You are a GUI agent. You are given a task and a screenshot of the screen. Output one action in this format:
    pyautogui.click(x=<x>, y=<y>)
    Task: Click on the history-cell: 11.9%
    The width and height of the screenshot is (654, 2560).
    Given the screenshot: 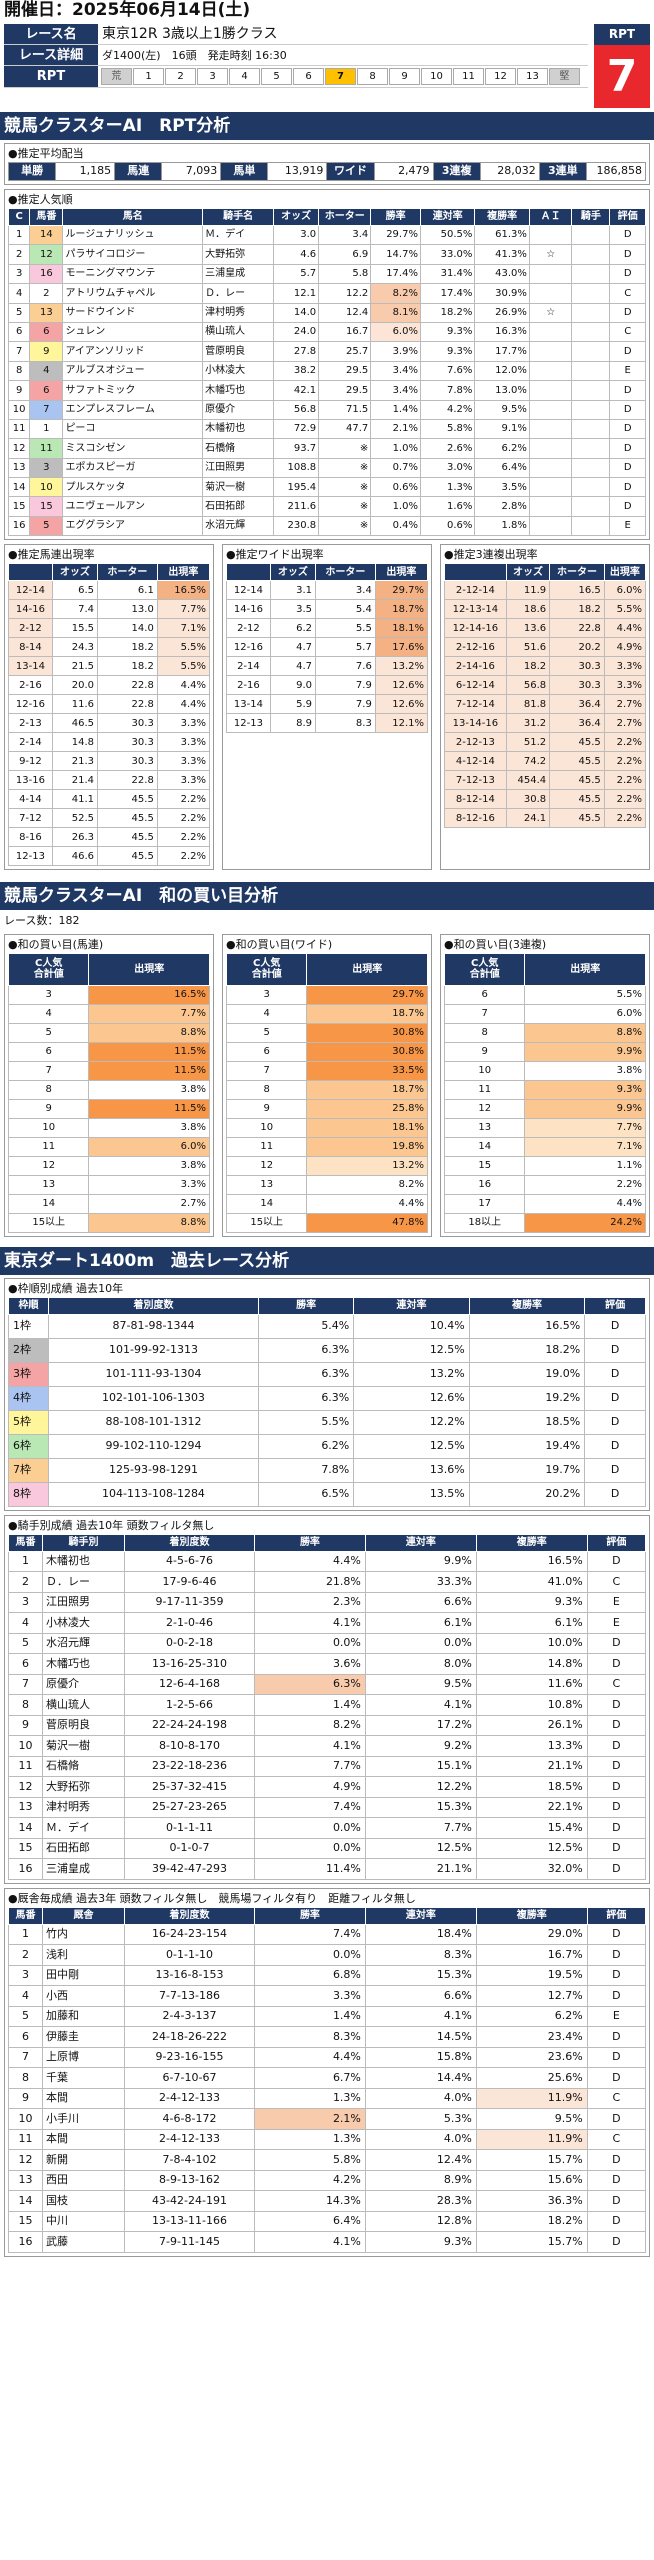 What is the action you would take?
    pyautogui.click(x=531, y=2139)
    